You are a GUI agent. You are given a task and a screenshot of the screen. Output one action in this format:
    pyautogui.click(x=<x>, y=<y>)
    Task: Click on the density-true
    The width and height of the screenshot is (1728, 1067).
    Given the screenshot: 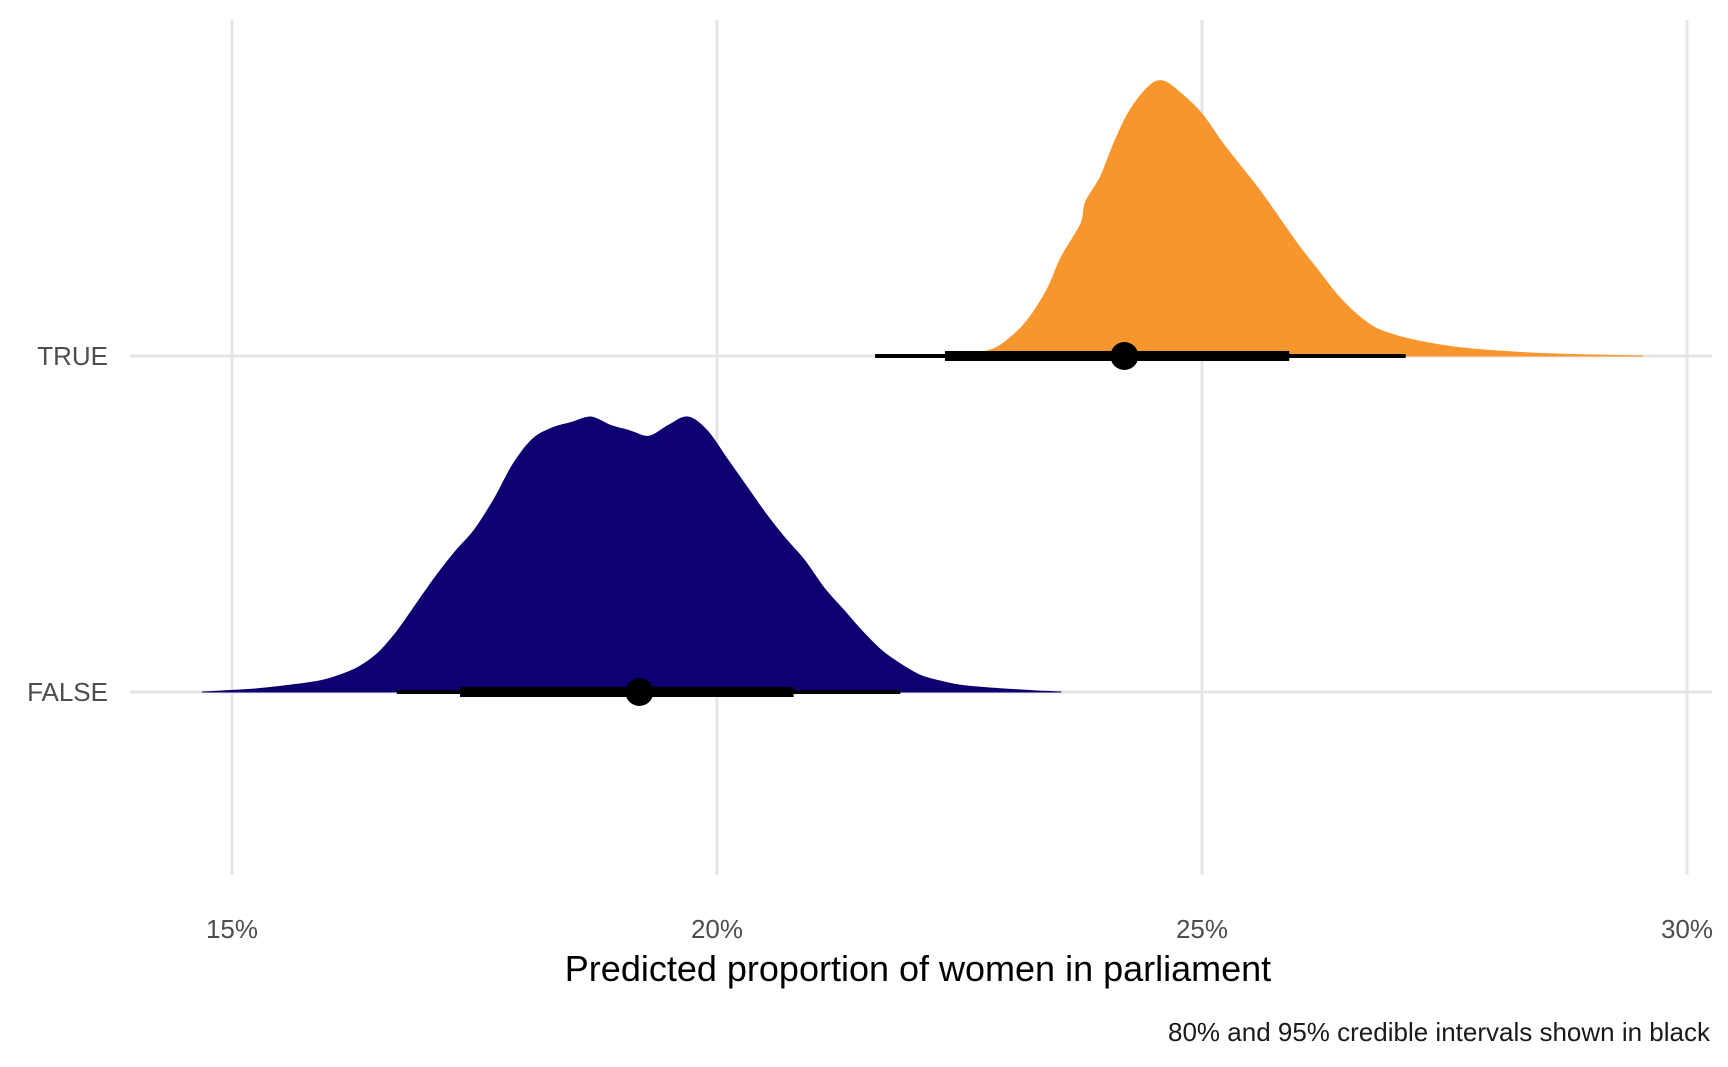 What is the action you would take?
    pyautogui.click(x=1275, y=218)
    